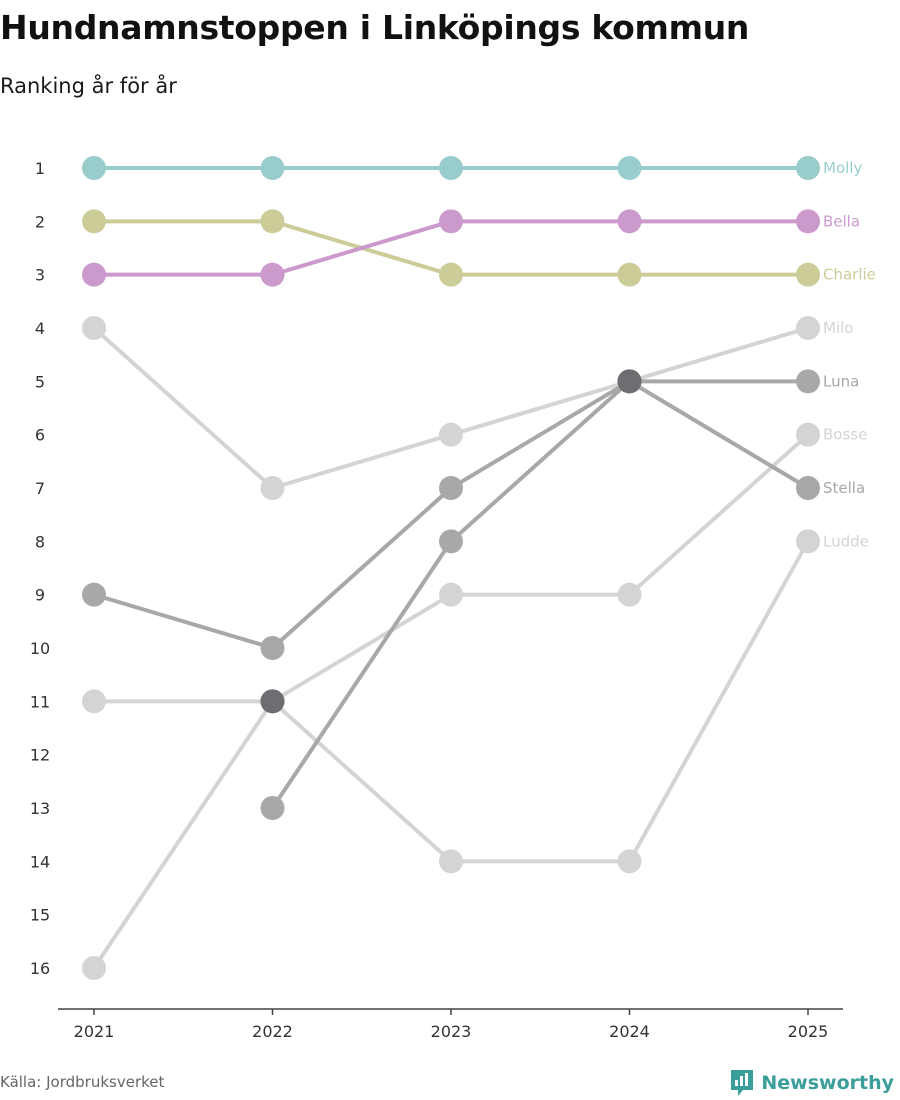 Image resolution: width=900 pixels, height=1100 pixels. Describe the element at coordinates (808, 221) in the screenshot. I see `point-bella-2025` at that location.